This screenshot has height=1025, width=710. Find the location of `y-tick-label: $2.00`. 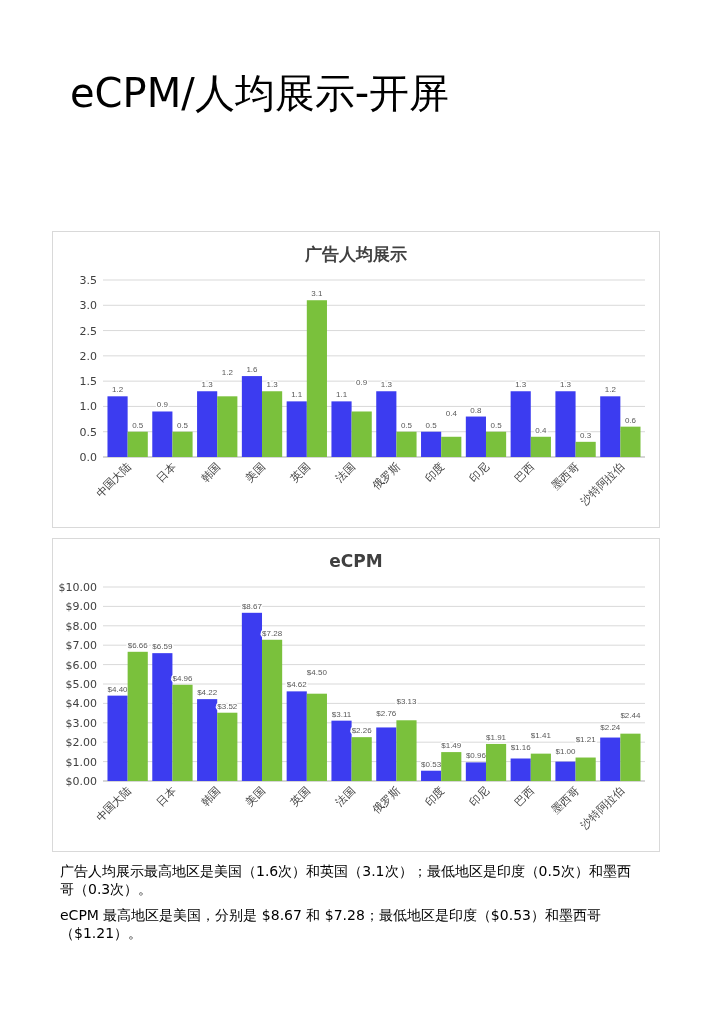

y-tick-label: $2.00 is located at coordinates (81, 743).